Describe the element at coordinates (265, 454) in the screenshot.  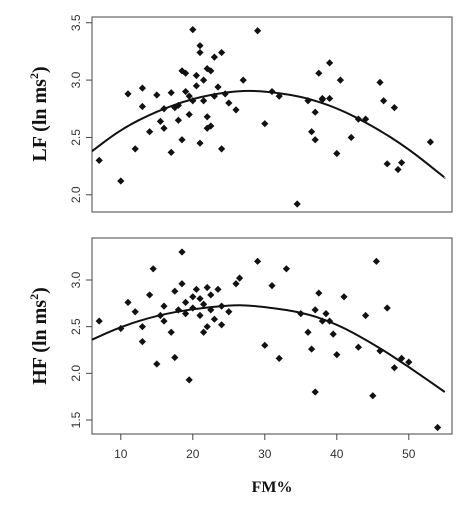
I see `x-tick-label: 30` at that location.